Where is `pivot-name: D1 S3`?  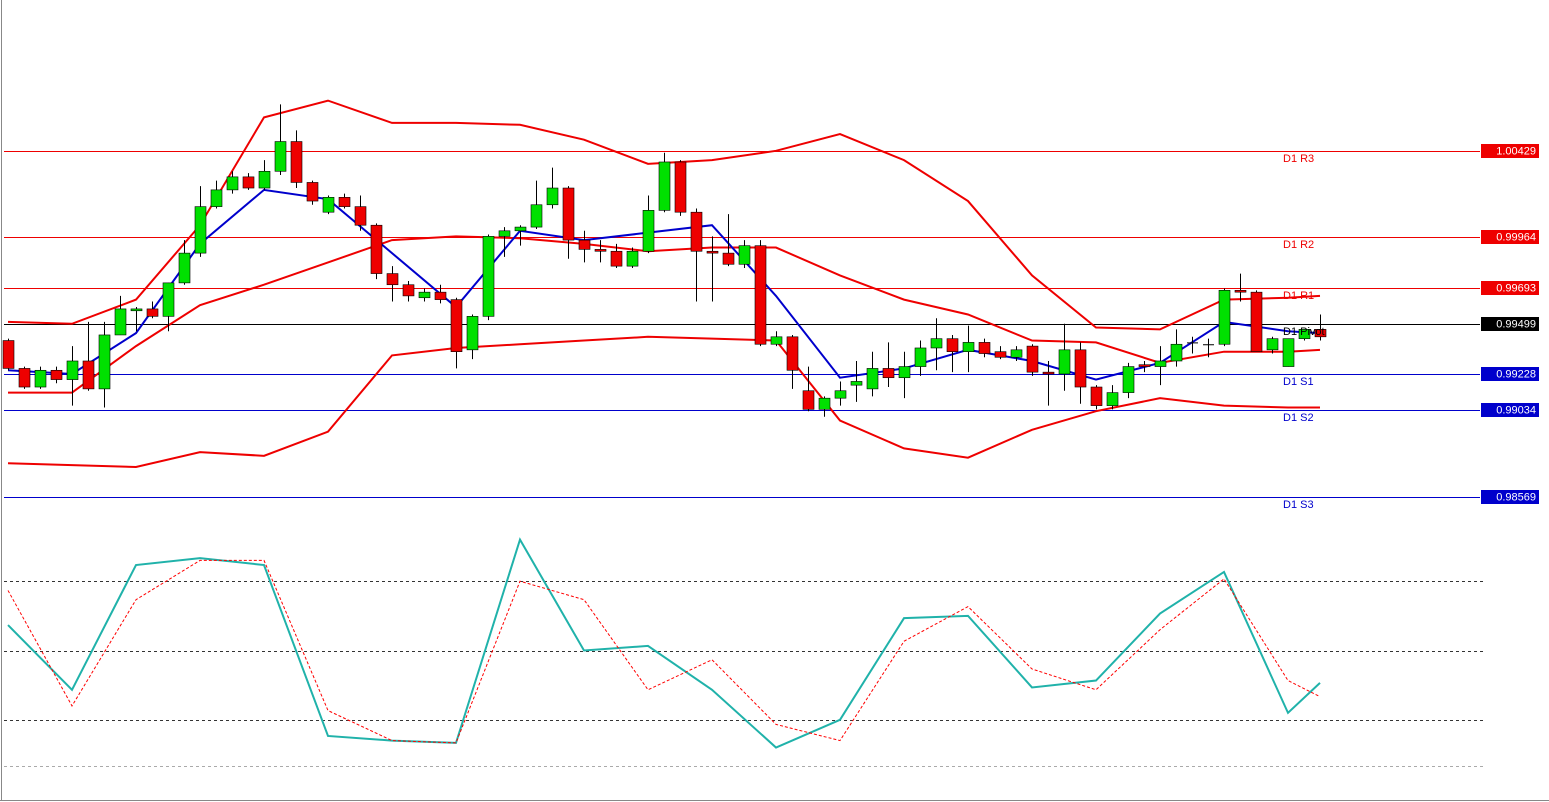
pivot-name: D1 S3 is located at coordinates (1298, 505).